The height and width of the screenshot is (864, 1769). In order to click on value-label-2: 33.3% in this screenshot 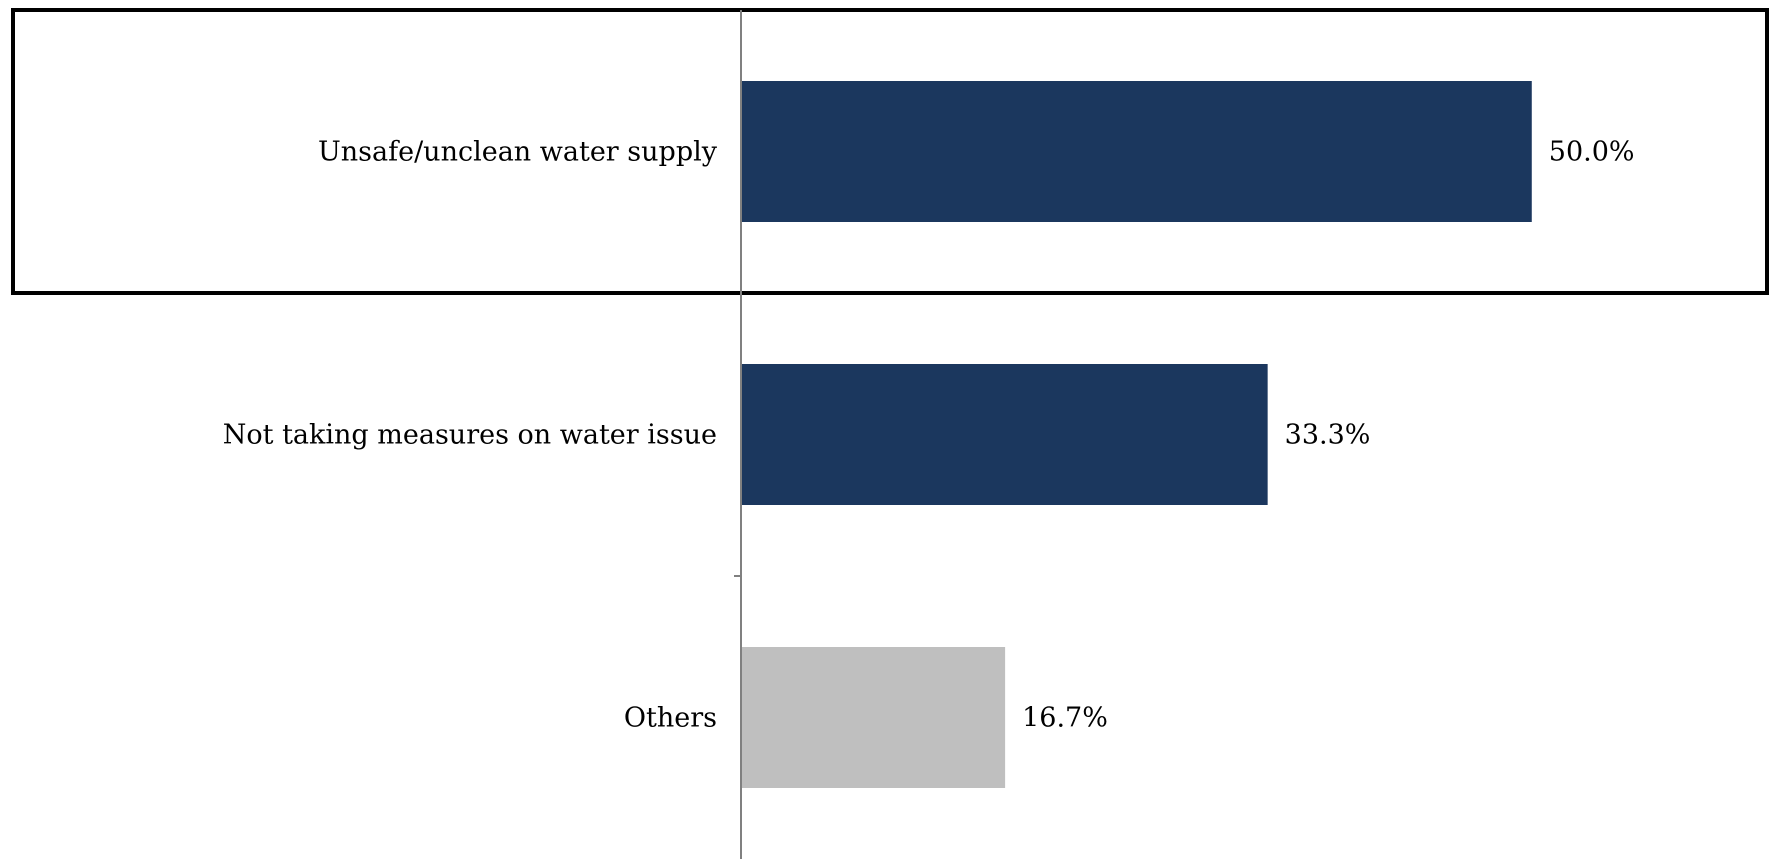, I will do `click(1328, 435)`.